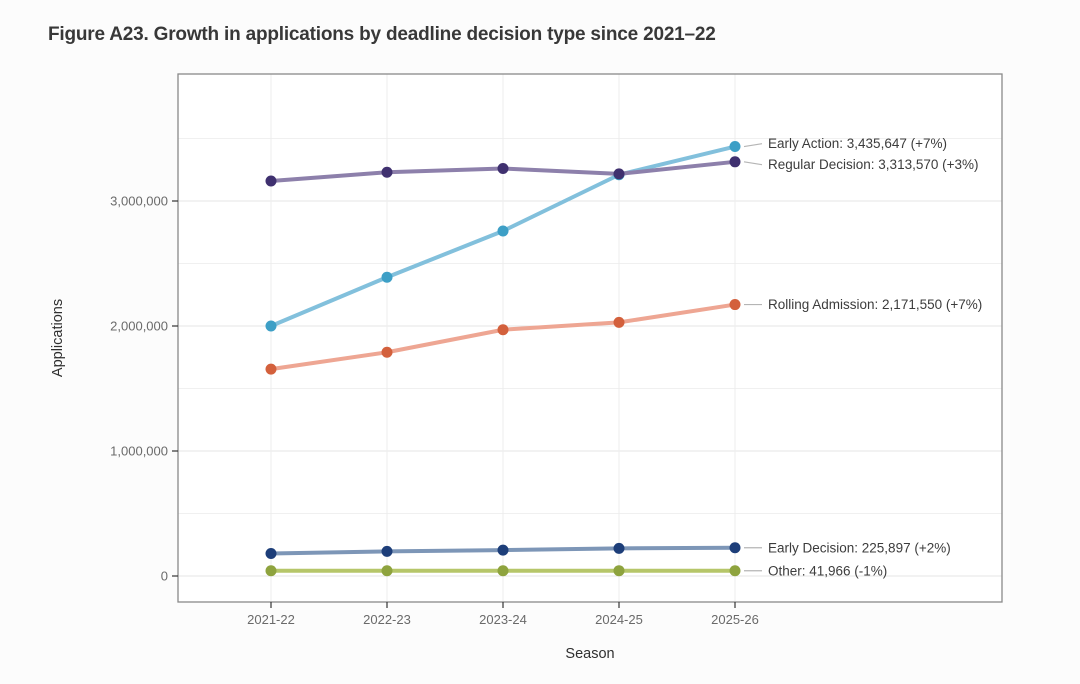 The width and height of the screenshot is (1080, 684). I want to click on x-tick-label: 2021-22, so click(271, 619).